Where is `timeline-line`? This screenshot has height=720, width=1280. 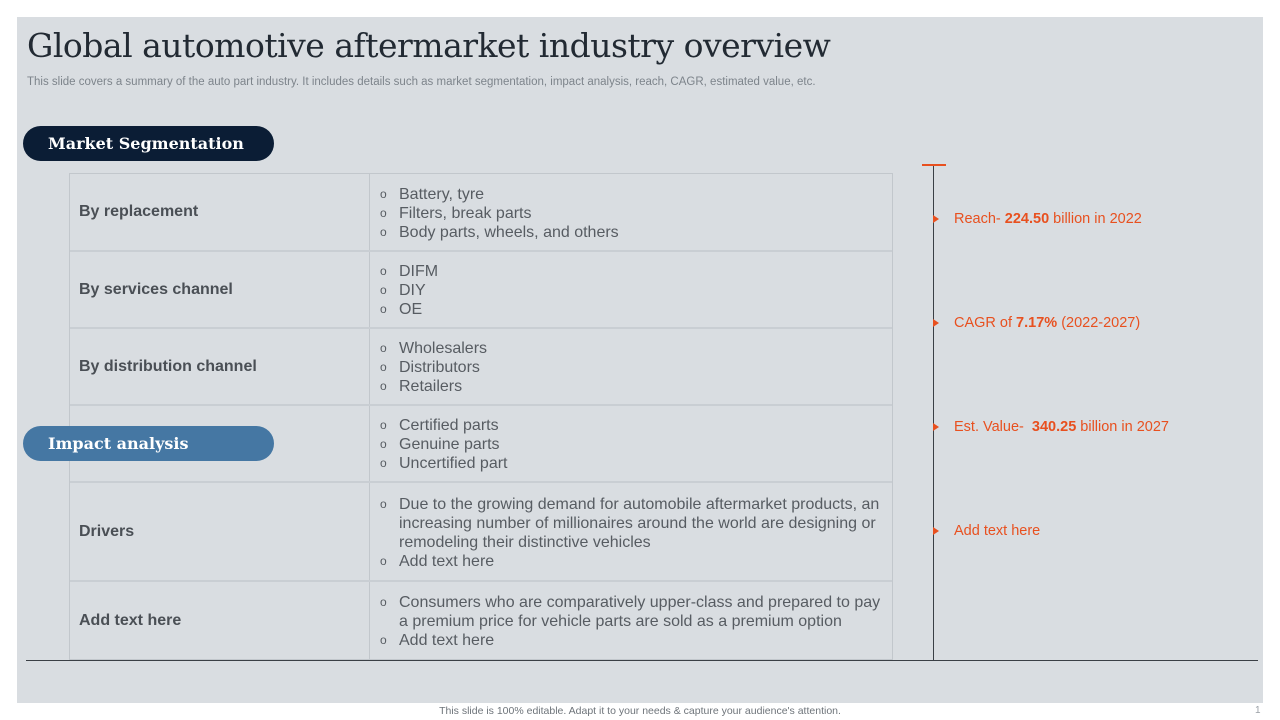 timeline-line is located at coordinates (933, 412).